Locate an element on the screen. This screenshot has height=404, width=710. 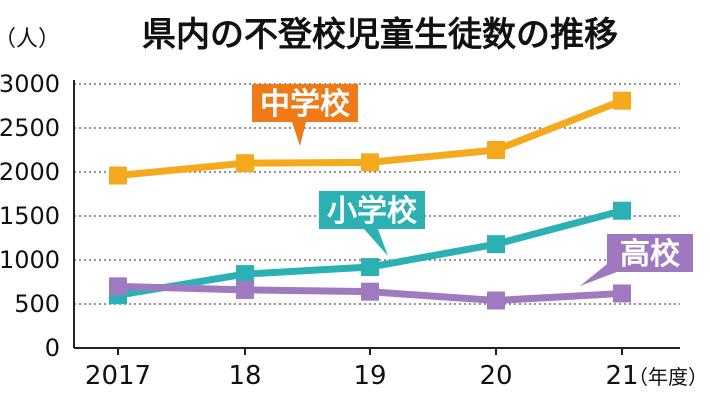
y-tick-label: 500 is located at coordinates (37, 304).